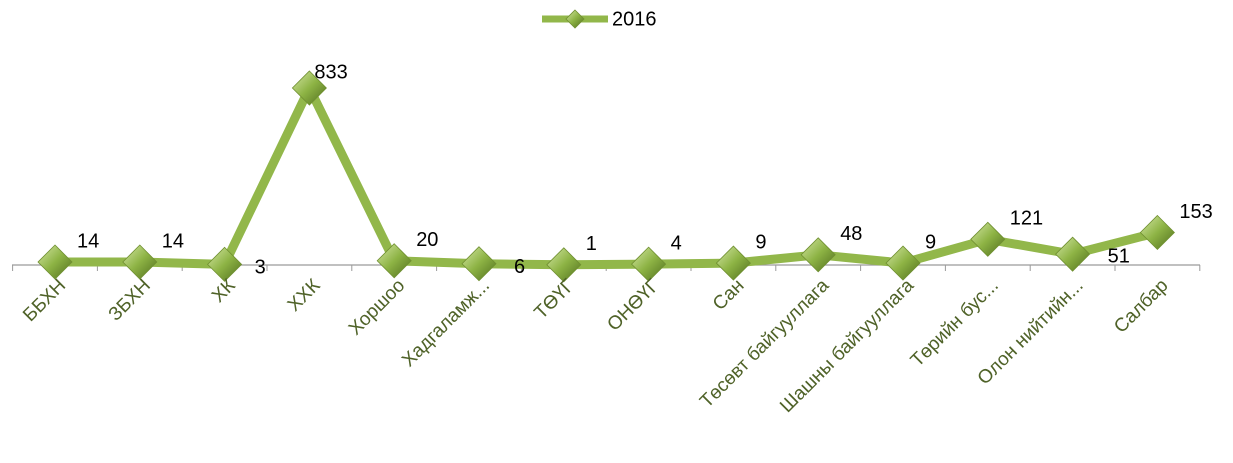 The height and width of the screenshot is (463, 1233). Describe the element at coordinates (1195, 212) in the screenshot. I see `data-label: 153` at that location.